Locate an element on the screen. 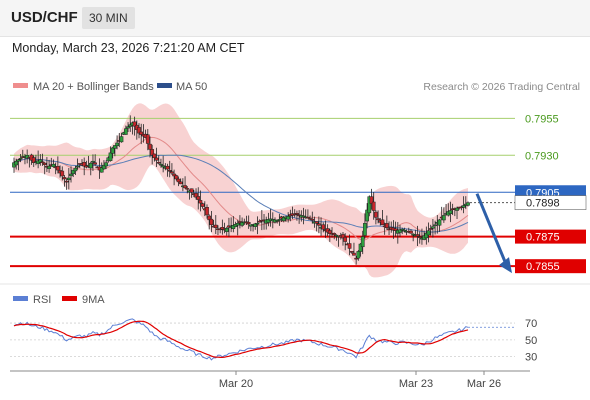 The width and height of the screenshot is (590, 400). forecast-arrow is located at coordinates (493, 233).